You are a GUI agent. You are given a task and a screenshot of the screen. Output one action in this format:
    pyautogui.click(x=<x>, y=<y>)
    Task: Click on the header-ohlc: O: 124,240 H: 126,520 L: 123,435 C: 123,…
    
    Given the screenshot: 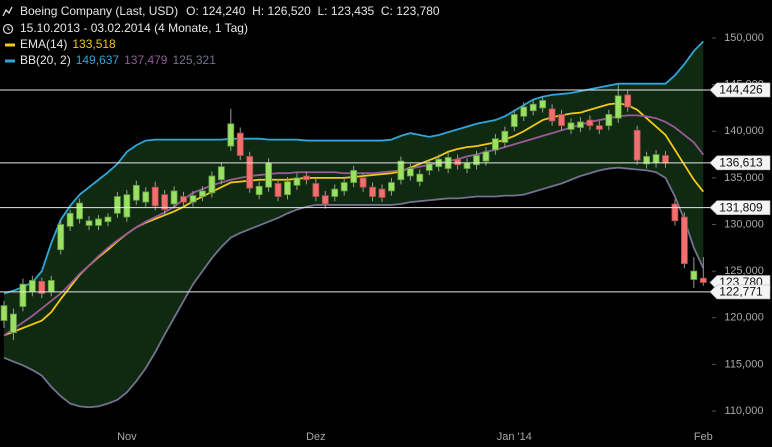 What is the action you would take?
    pyautogui.click(x=313, y=11)
    